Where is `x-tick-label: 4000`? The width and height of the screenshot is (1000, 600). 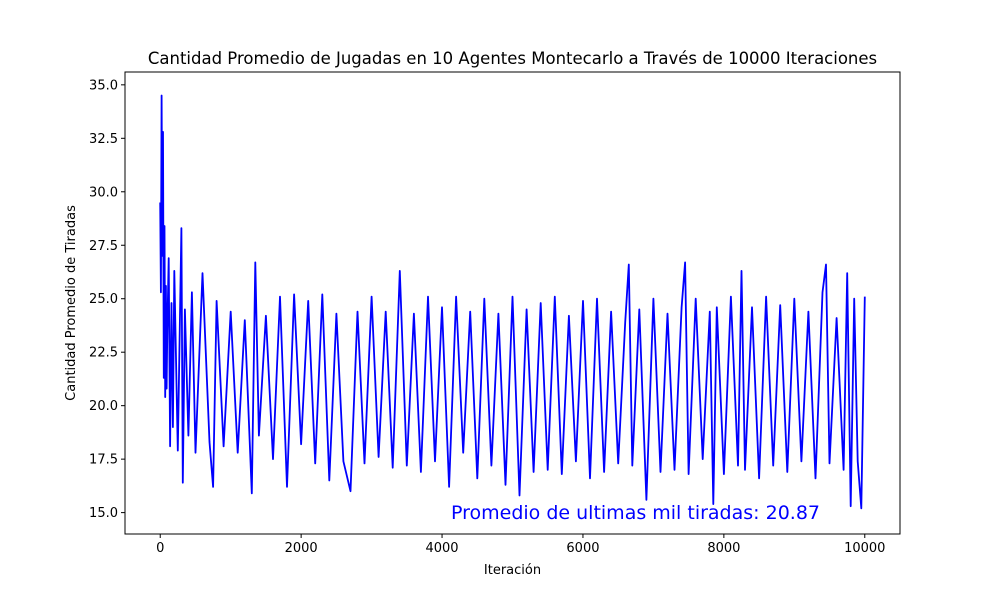 x-tick-label: 4000 is located at coordinates (441, 548).